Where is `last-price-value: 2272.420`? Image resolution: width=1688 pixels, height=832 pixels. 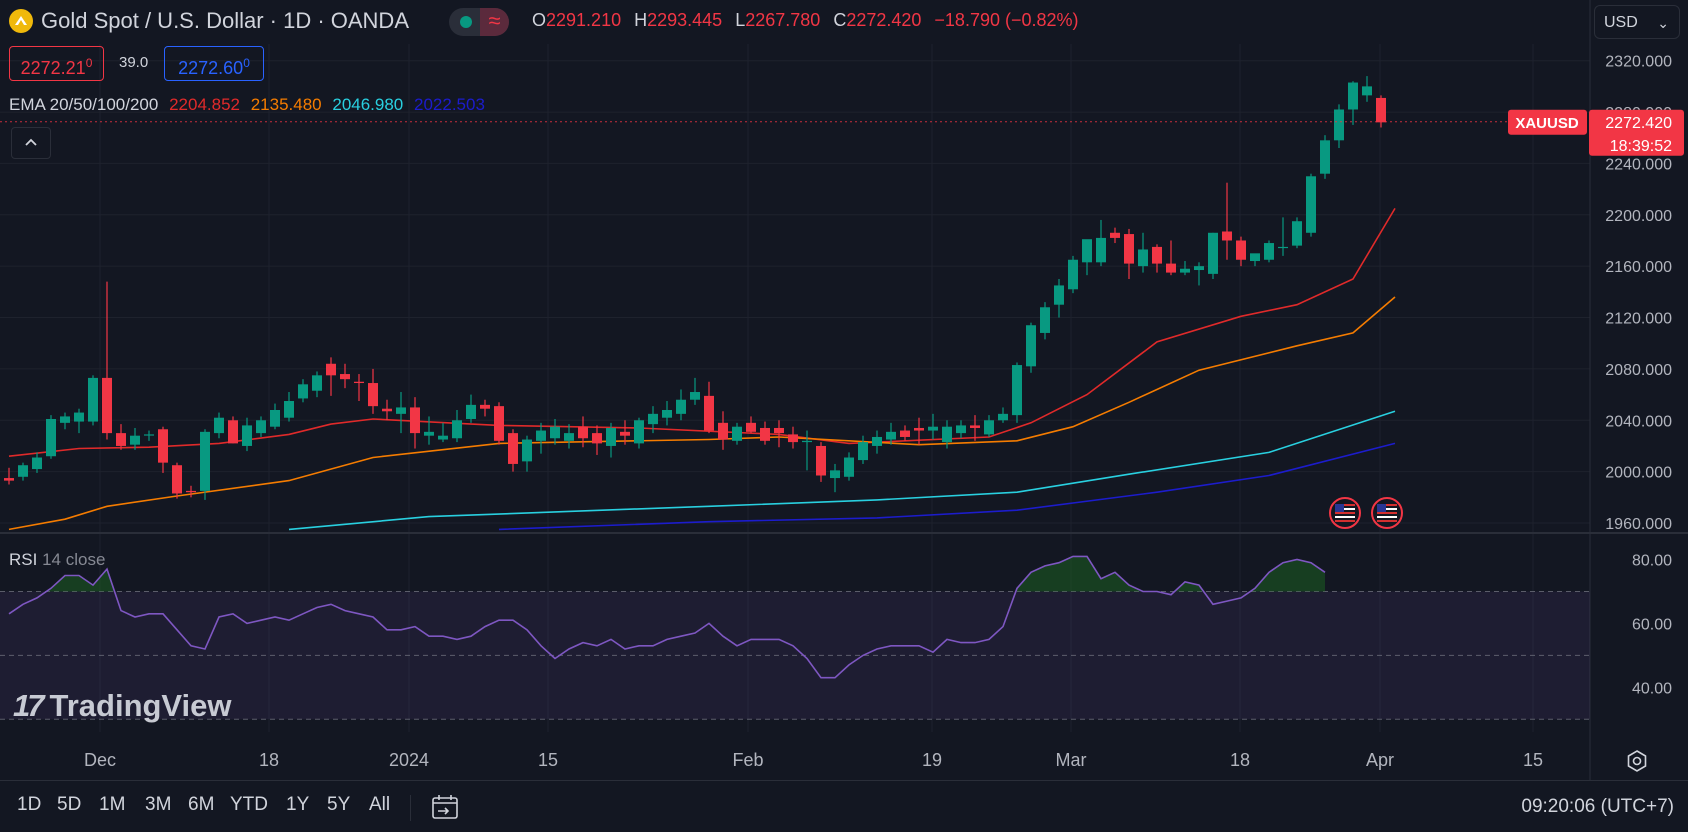
last-price-value: 2272.420 is located at coordinates (1638, 123).